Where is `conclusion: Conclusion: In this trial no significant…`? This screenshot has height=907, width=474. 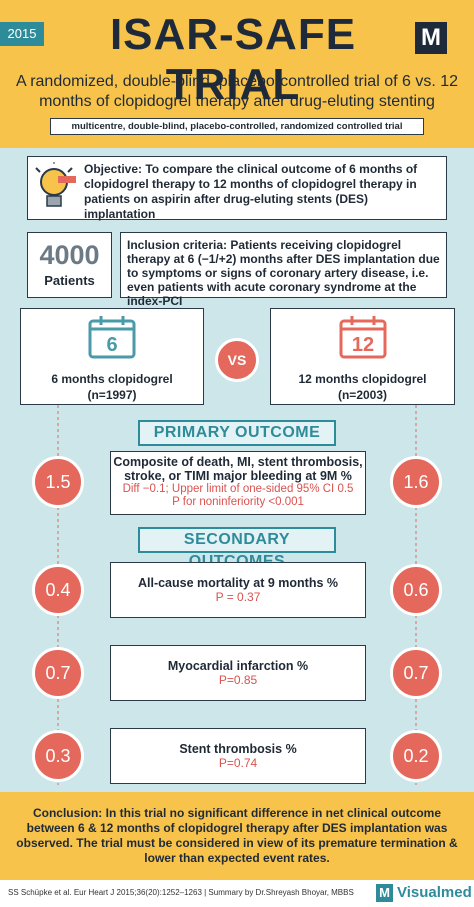 conclusion: Conclusion: In this trial no significant… is located at coordinates (237, 836).